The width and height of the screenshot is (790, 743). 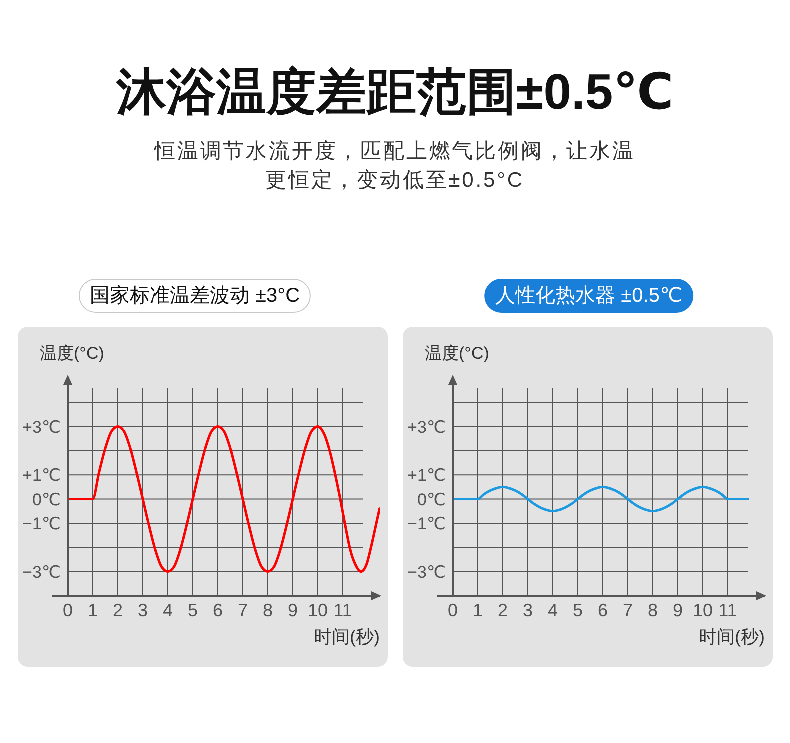 What do you see at coordinates (395, 92) in the screenshot?
I see `text: 沐浴温度差距范围±0.5℃` at bounding box center [395, 92].